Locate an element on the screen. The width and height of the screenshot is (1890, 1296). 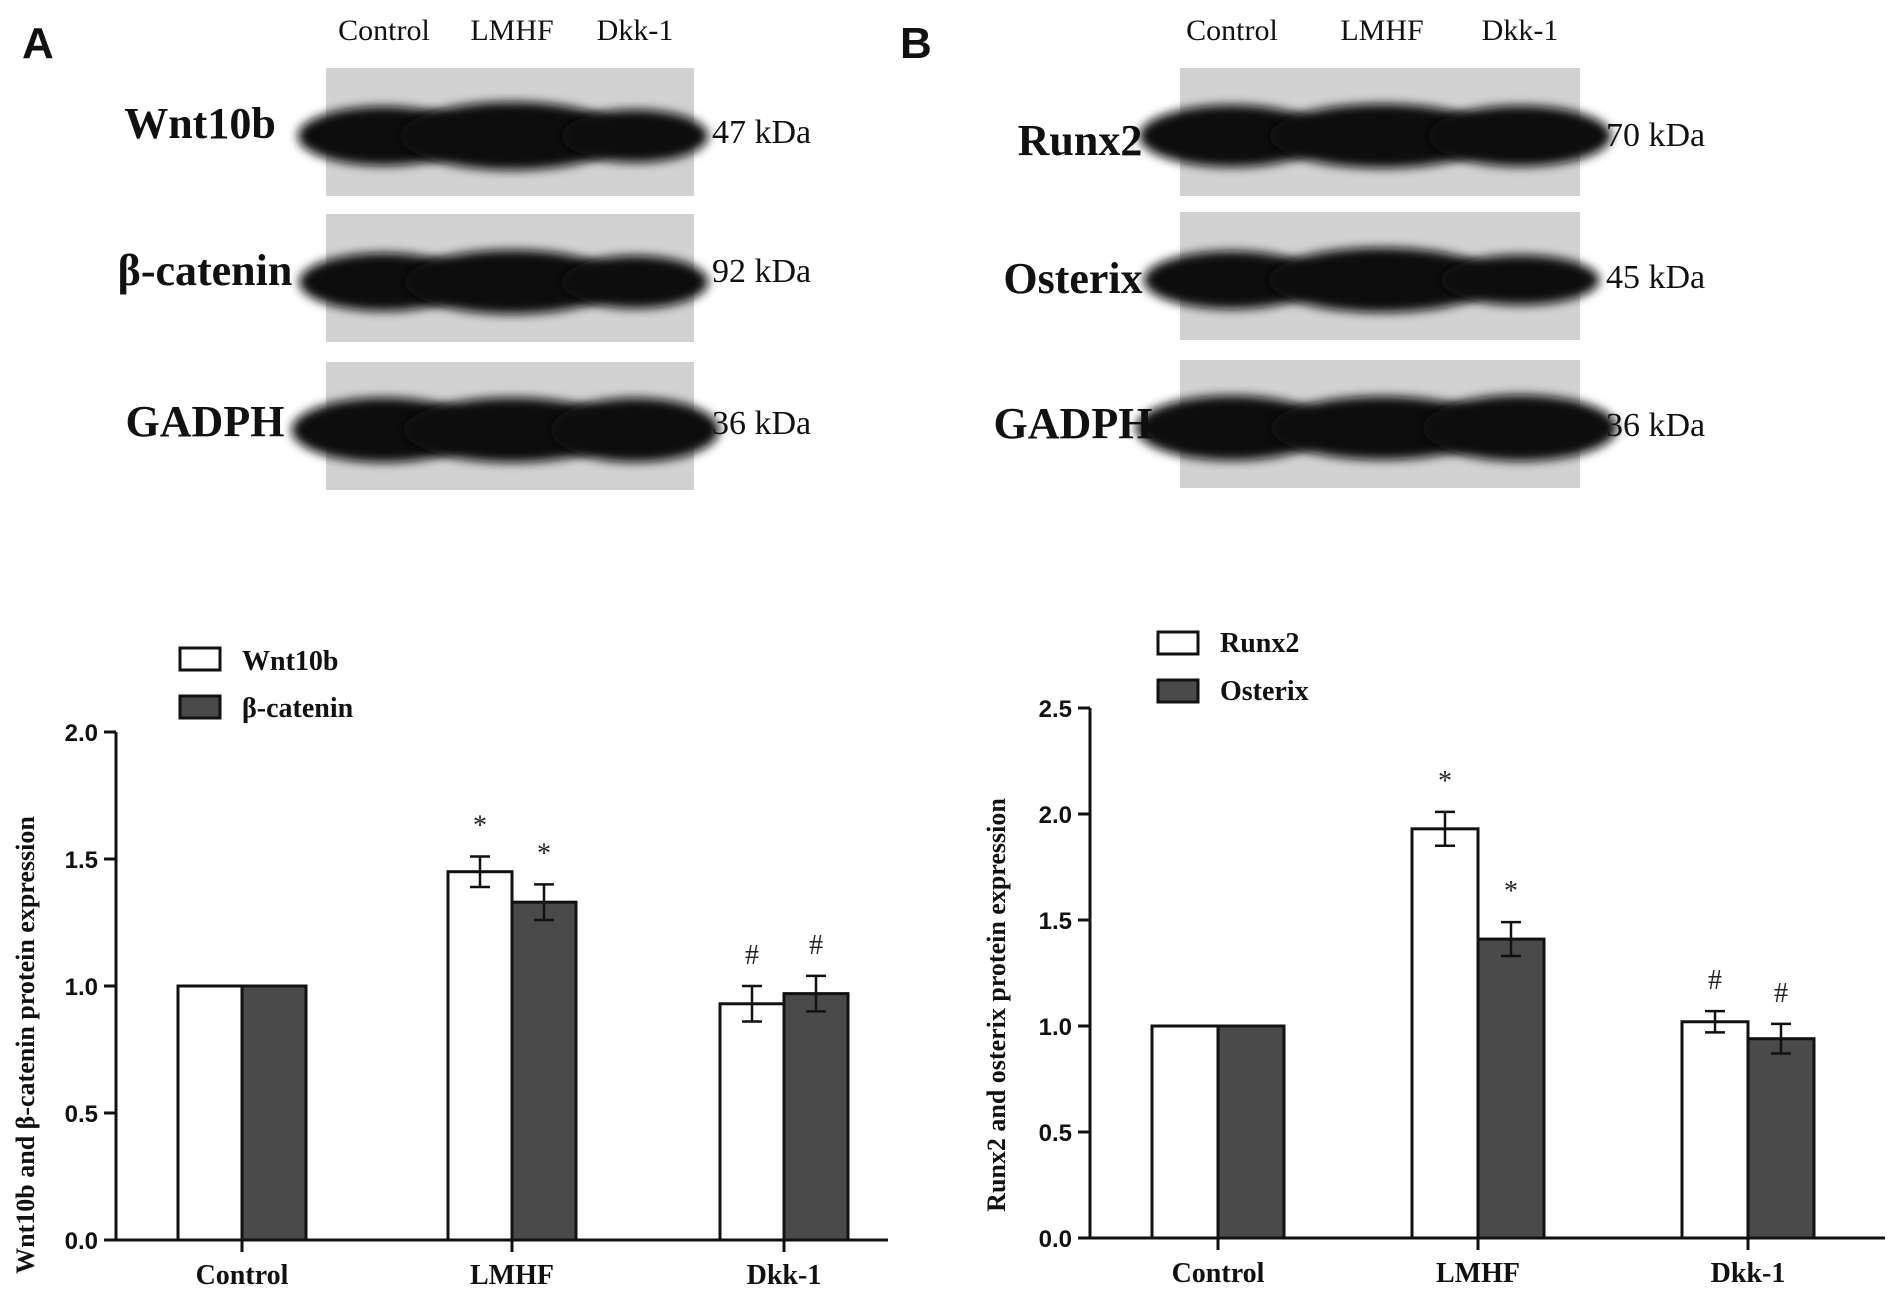
blot-kda-label: 45 kDa is located at coordinates (1655, 277).